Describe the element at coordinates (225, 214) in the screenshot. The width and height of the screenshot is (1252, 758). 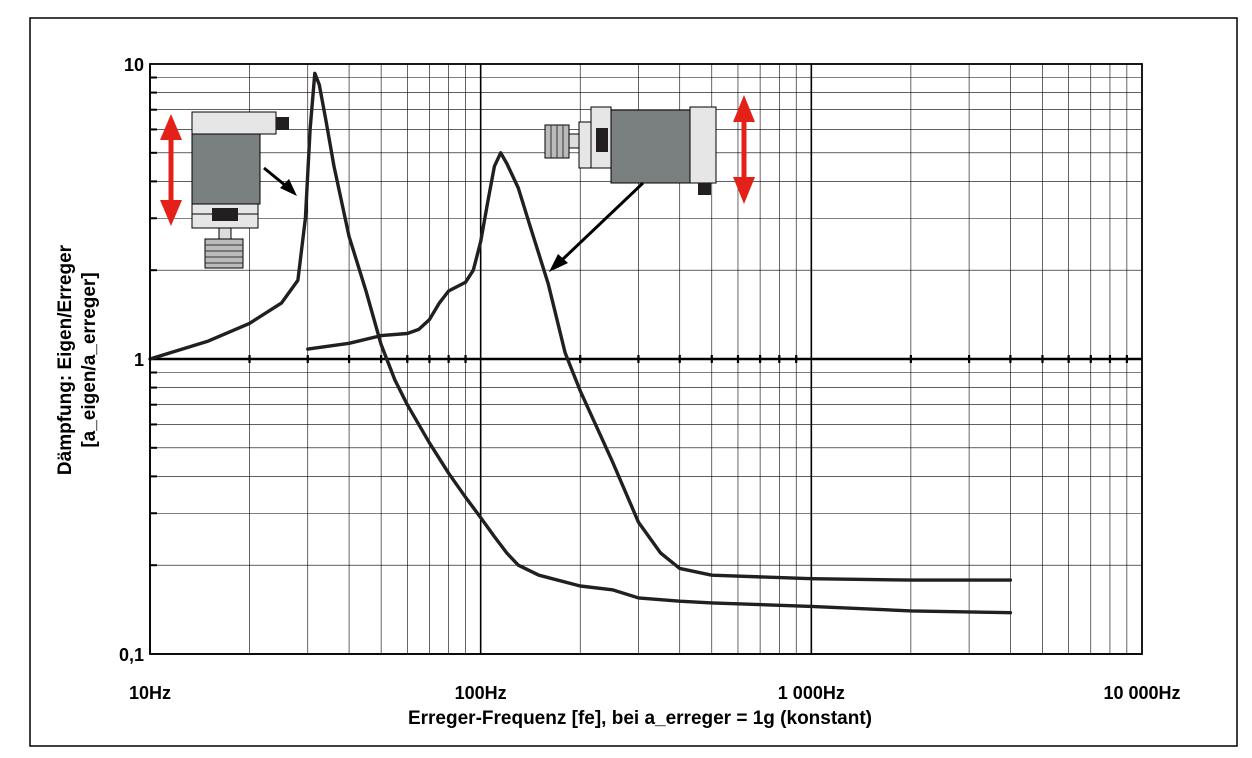
I see `device-vertical-socket` at that location.